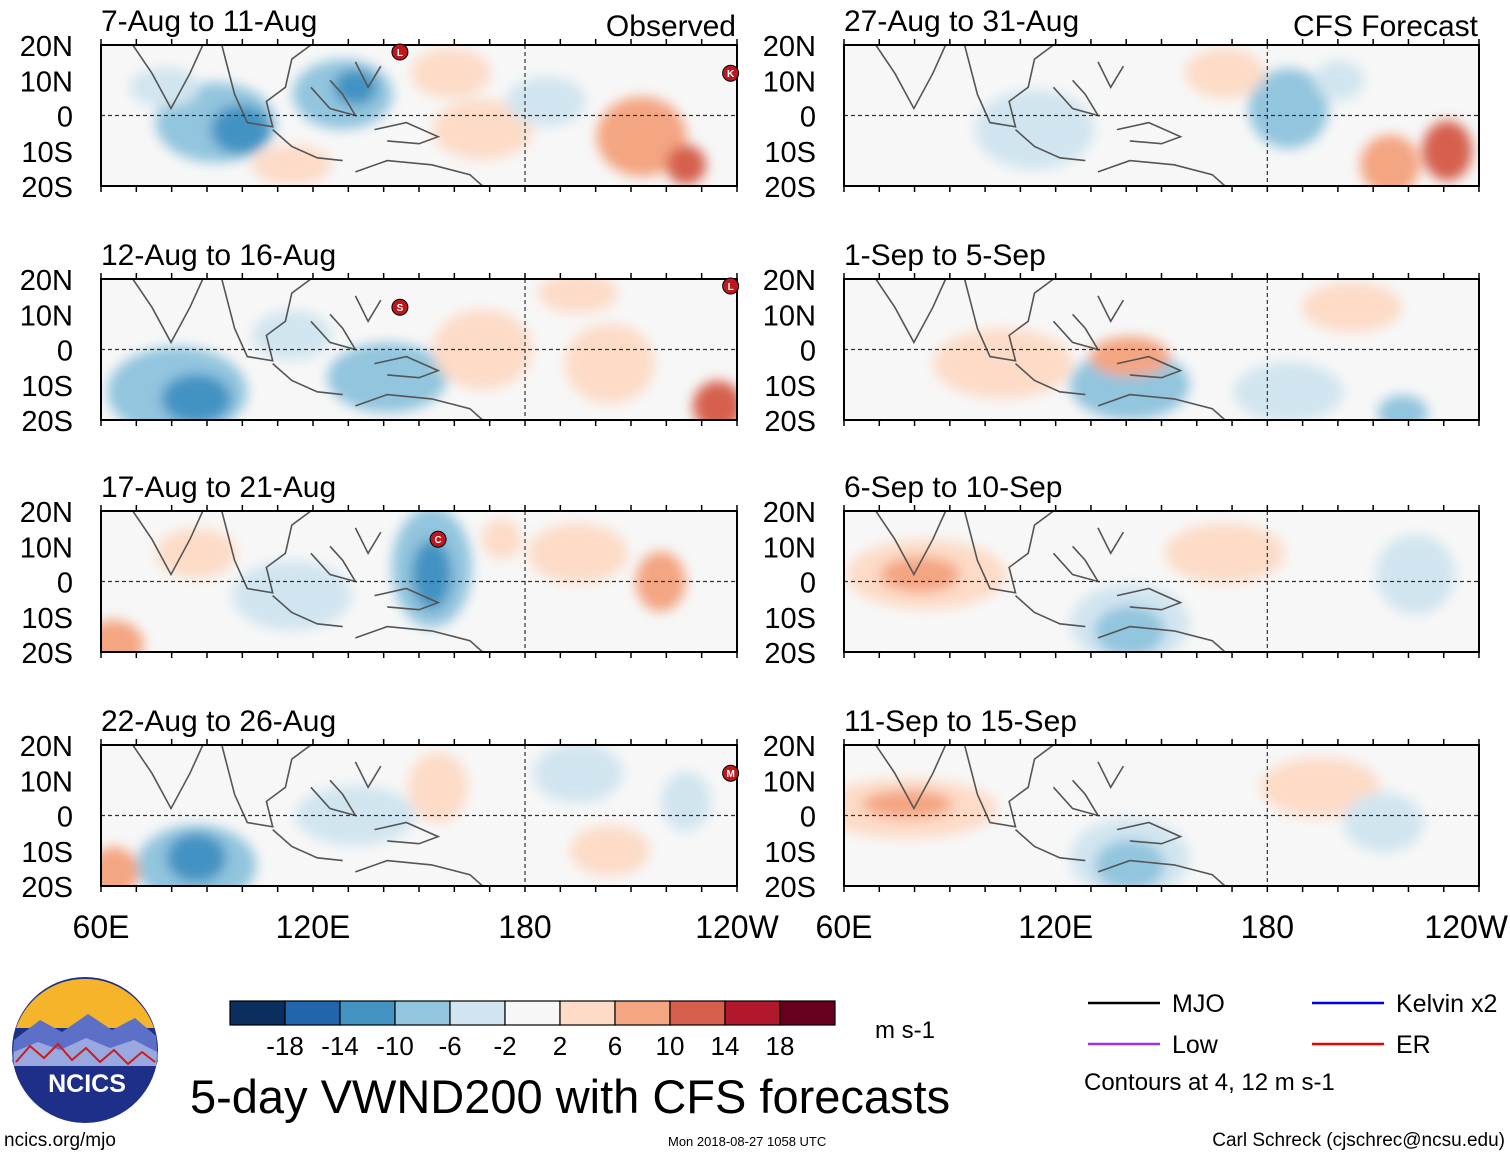 The image size is (1510, 1158). What do you see at coordinates (731, 74) in the screenshot?
I see `storm-letter: K` at bounding box center [731, 74].